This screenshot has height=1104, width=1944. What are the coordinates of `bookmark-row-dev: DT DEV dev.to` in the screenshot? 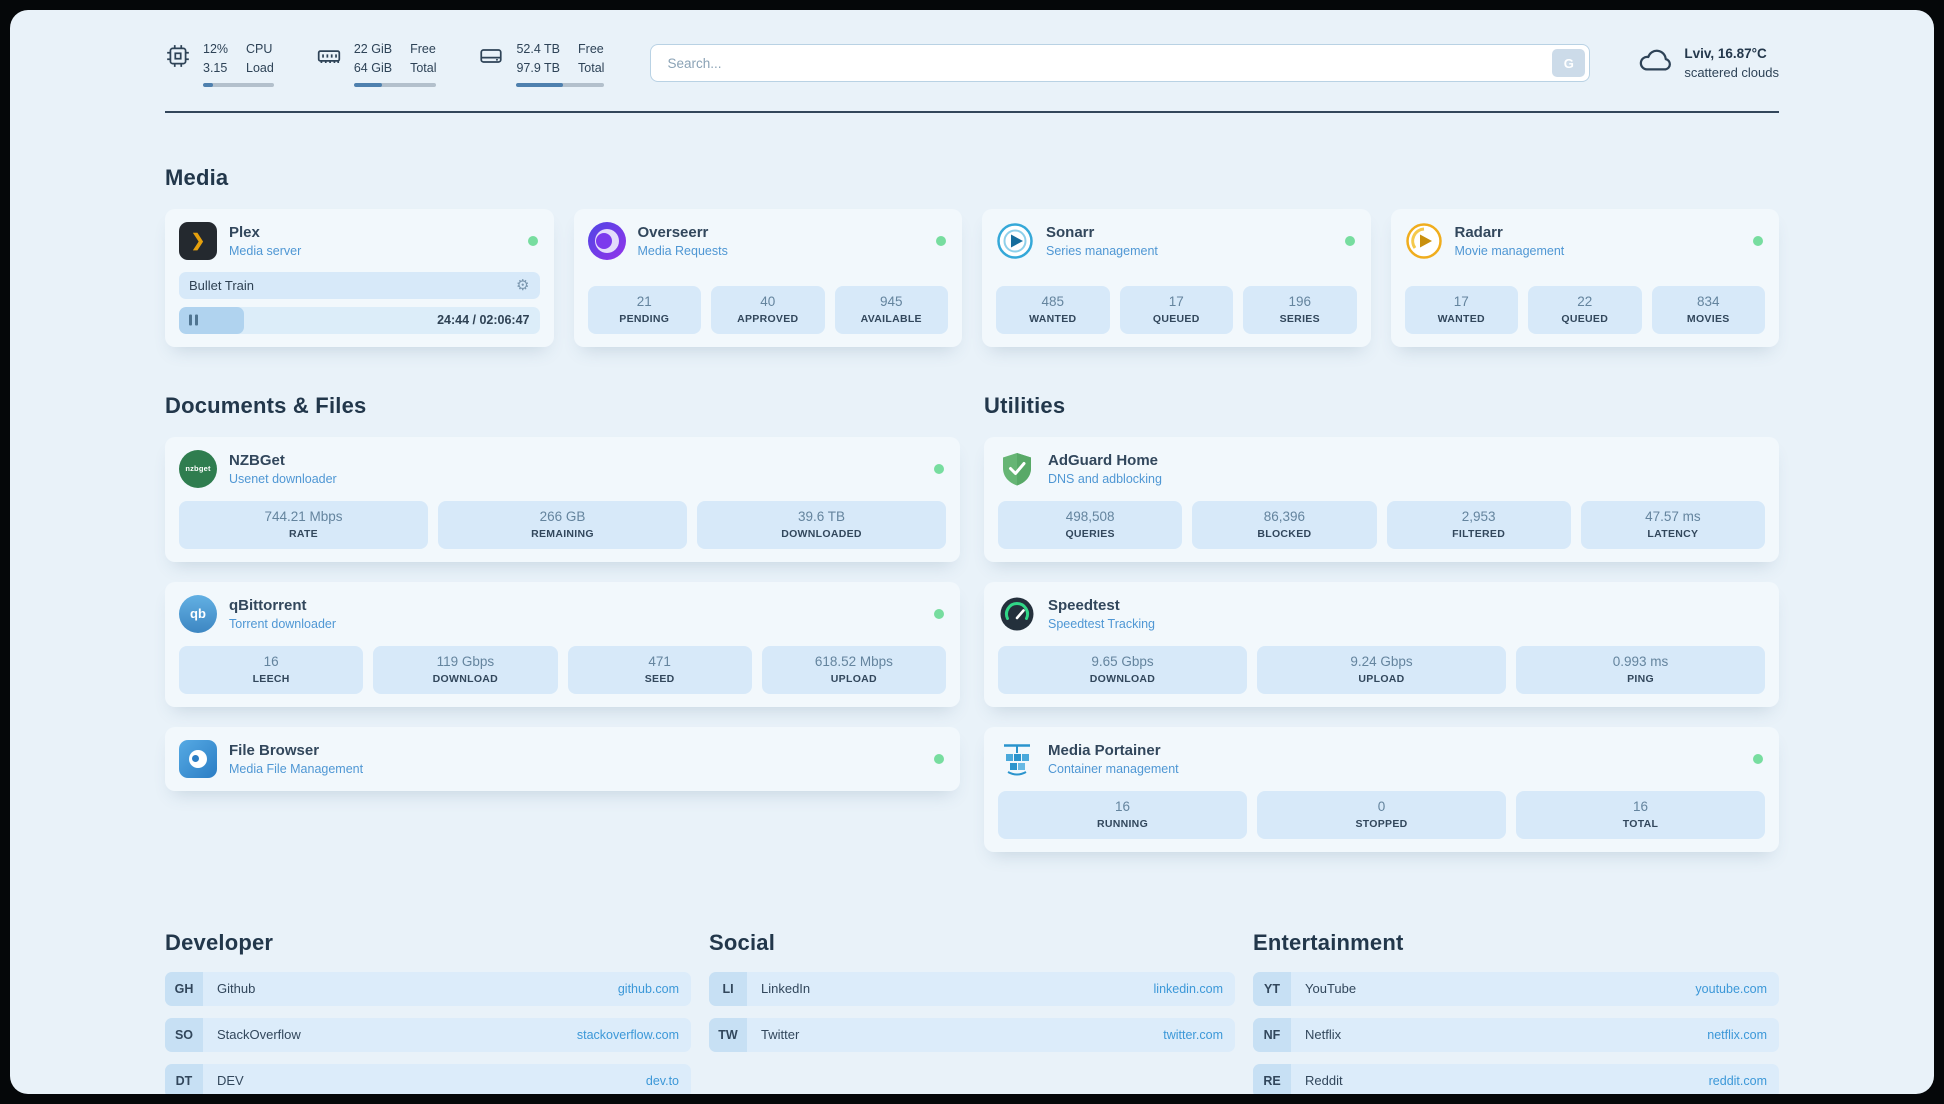 It's located at (428, 1078).